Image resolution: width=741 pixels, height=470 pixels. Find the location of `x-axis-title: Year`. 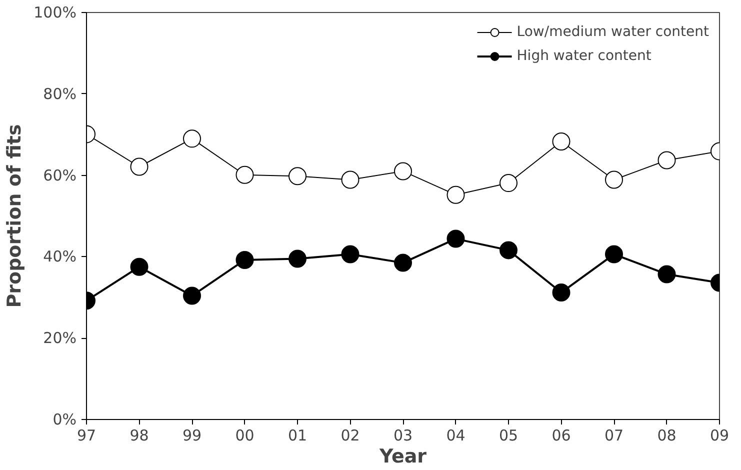

x-axis-title: Year is located at coordinates (403, 457).